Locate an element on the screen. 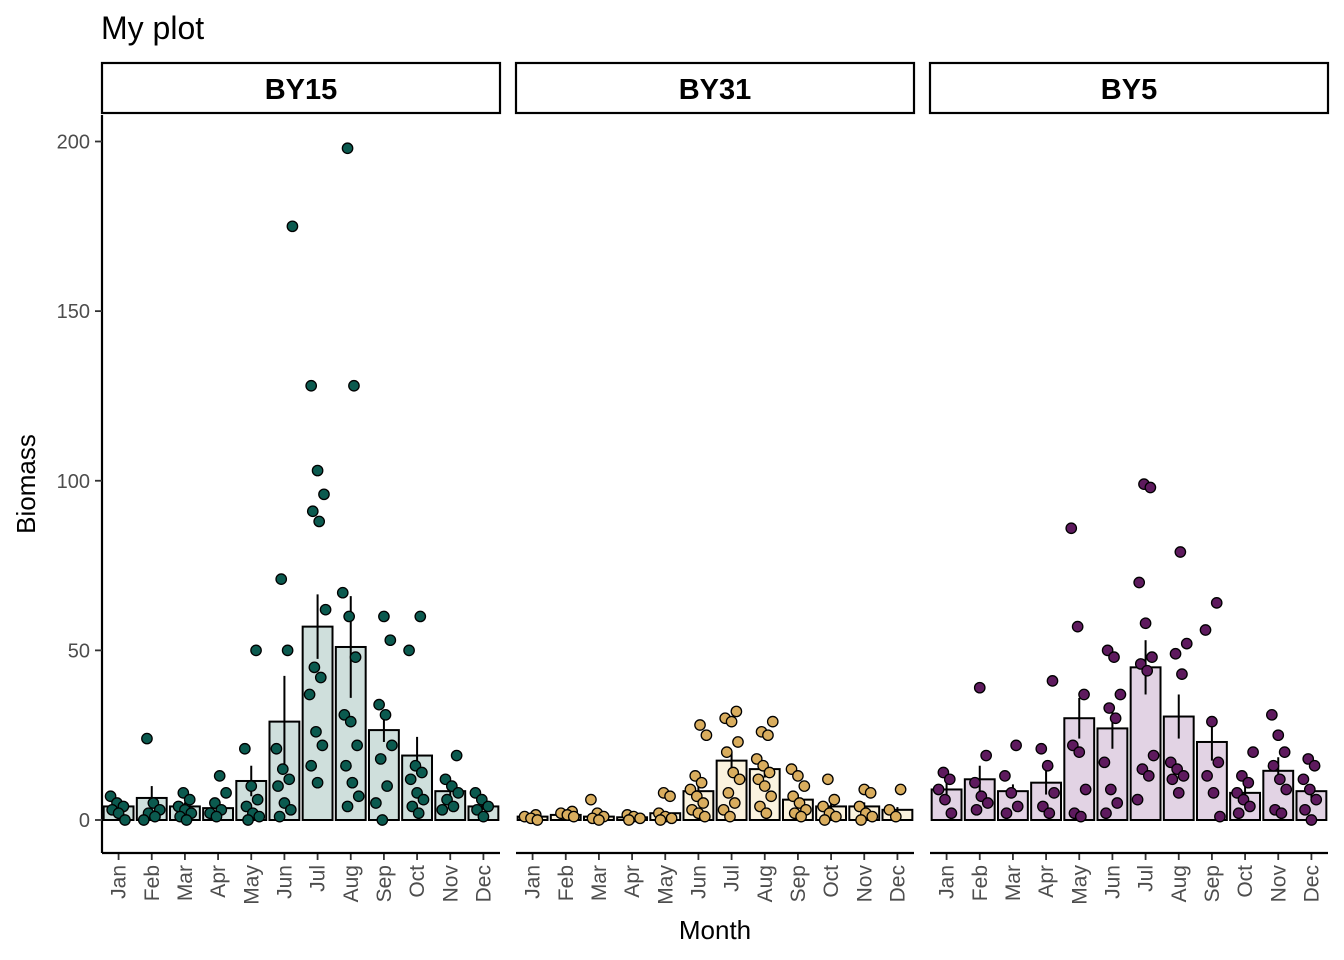  x-tick-label: Aug is located at coordinates (1179, 883).